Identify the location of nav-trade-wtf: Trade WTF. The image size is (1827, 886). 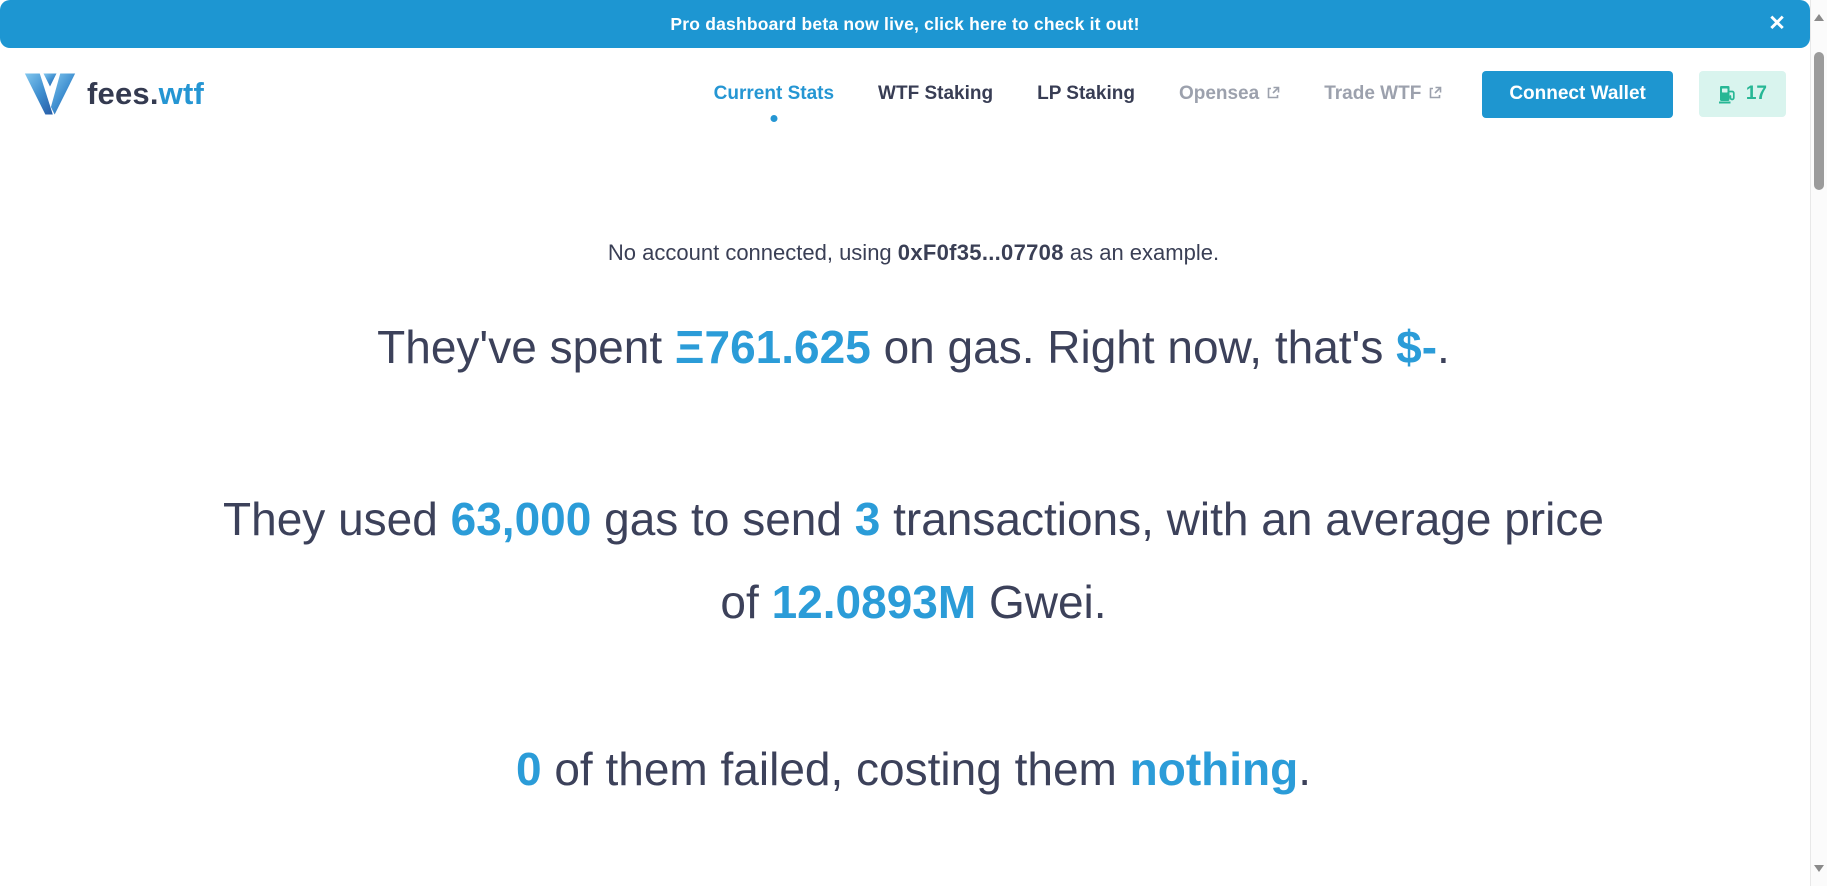
(1383, 94).